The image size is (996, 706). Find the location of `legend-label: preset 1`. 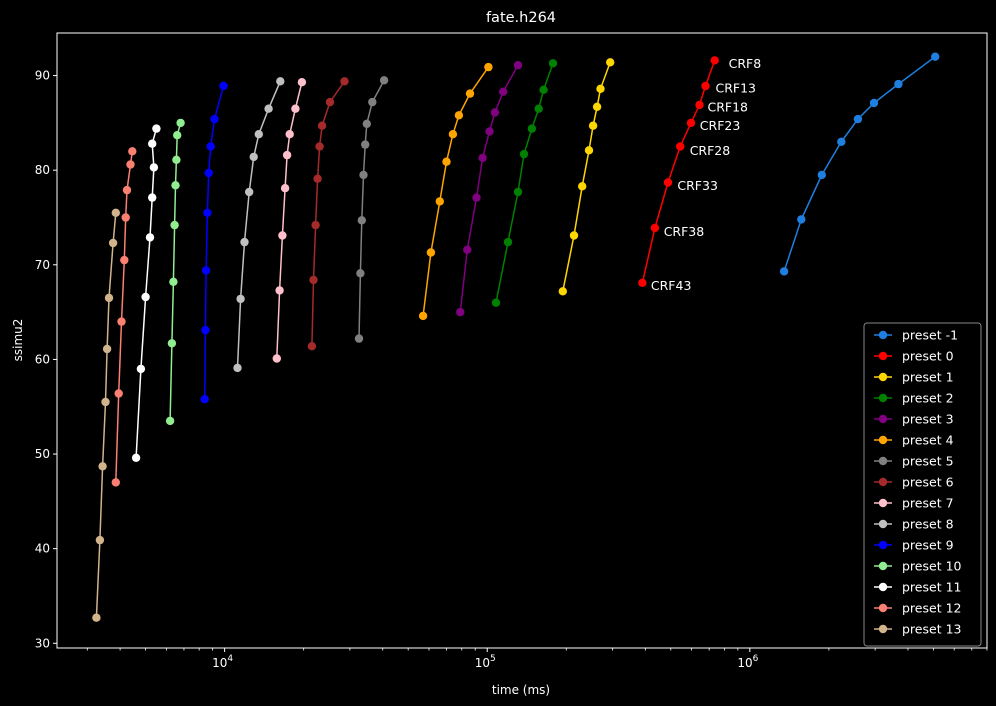

legend-label: preset 1 is located at coordinates (928, 377).